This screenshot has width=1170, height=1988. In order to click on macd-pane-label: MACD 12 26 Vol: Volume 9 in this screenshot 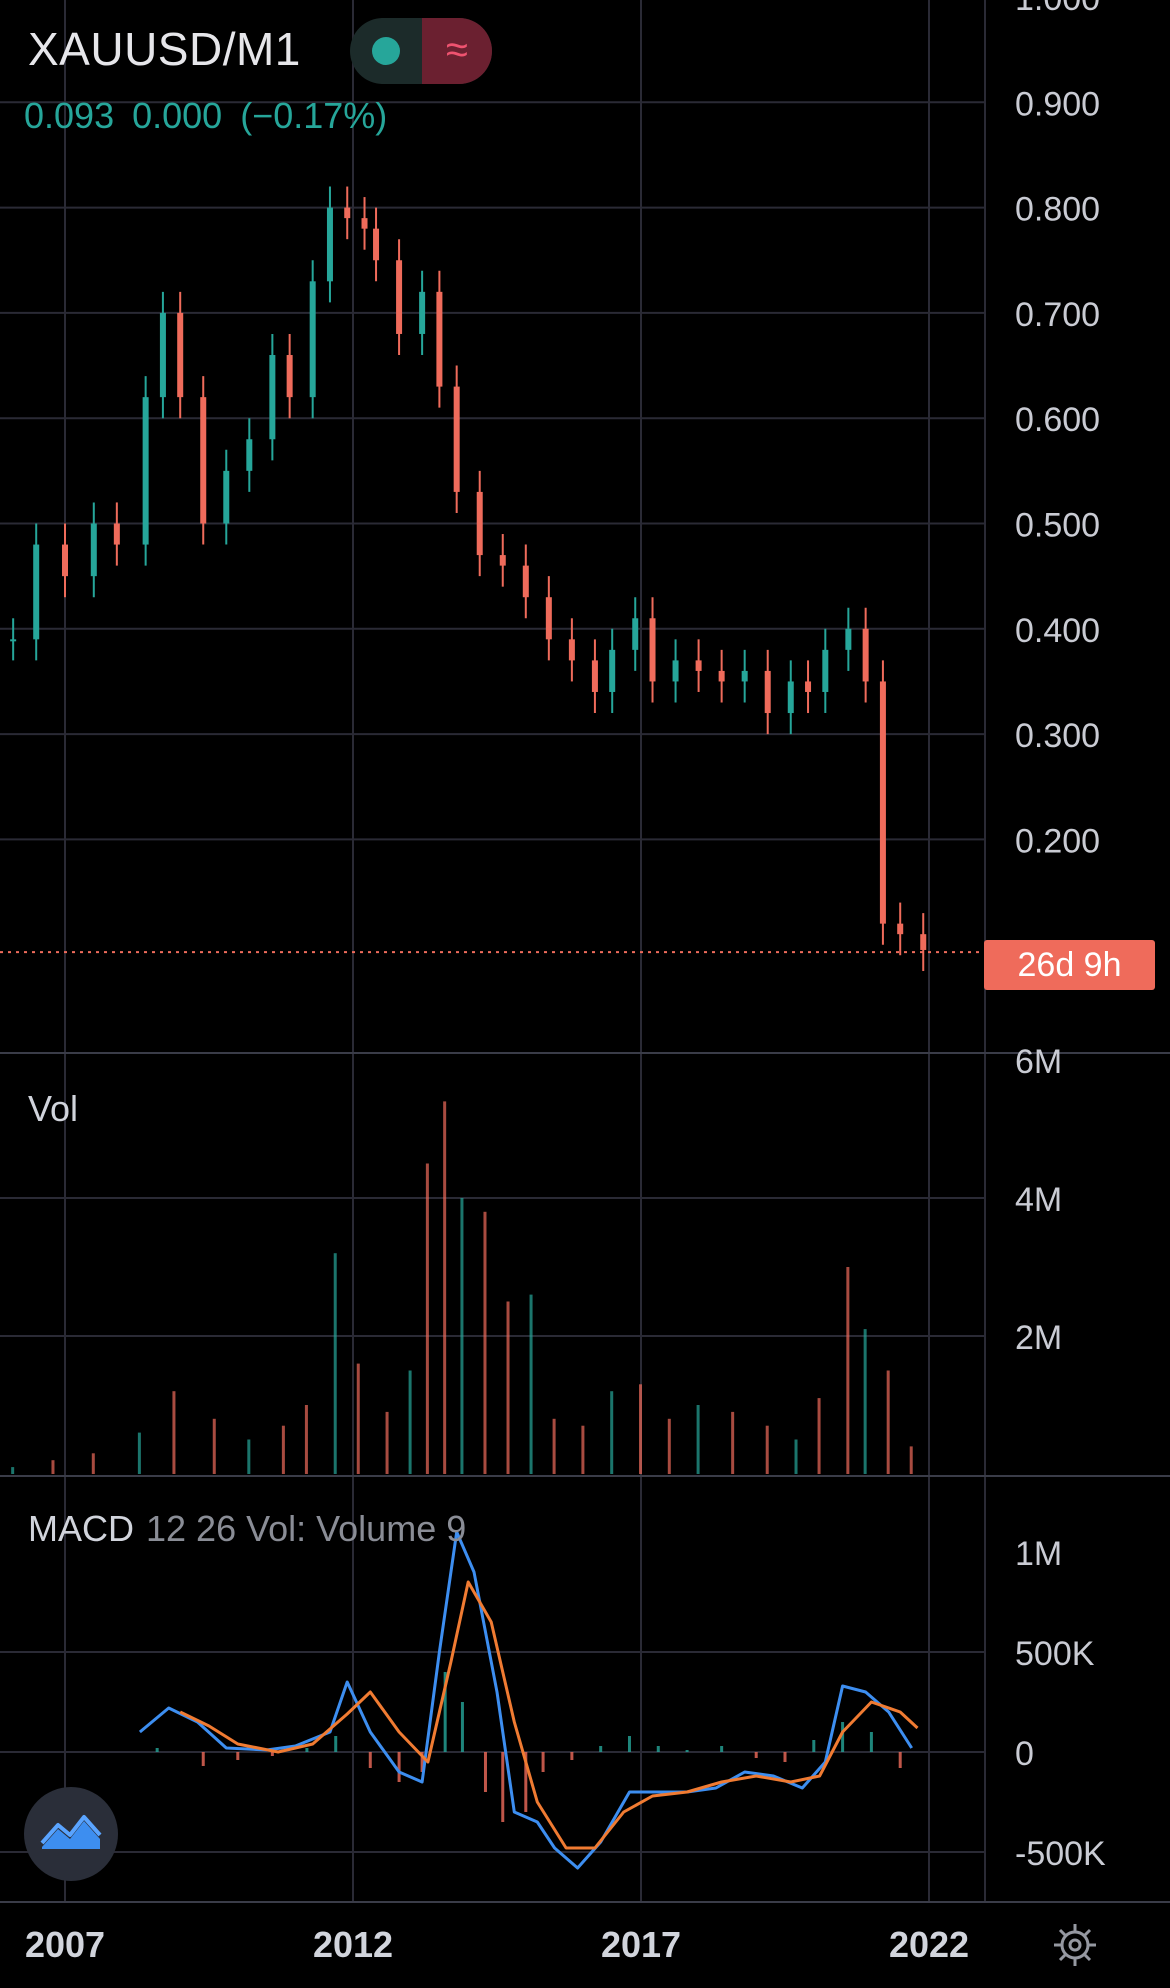, I will do `click(247, 1529)`.